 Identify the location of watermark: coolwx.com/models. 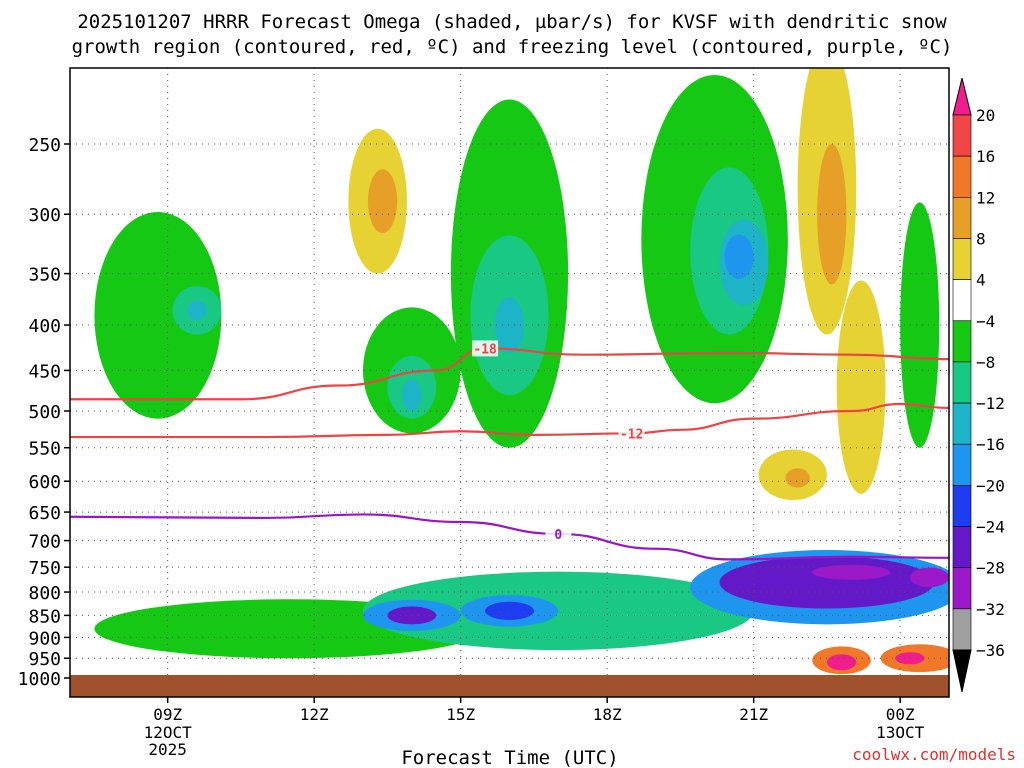
(934, 754).